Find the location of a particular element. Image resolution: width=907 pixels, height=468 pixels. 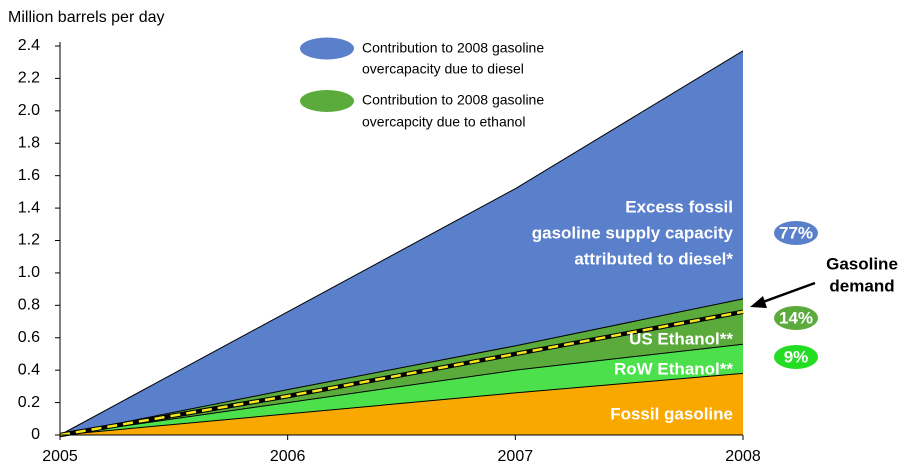

share-label: 14% is located at coordinates (796, 317).